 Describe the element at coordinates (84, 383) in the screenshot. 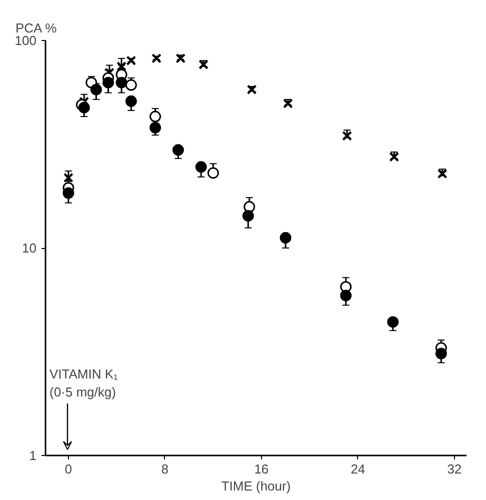

I see `annotation: VITAMIN K₁ (0·5 mg/kg)` at that location.